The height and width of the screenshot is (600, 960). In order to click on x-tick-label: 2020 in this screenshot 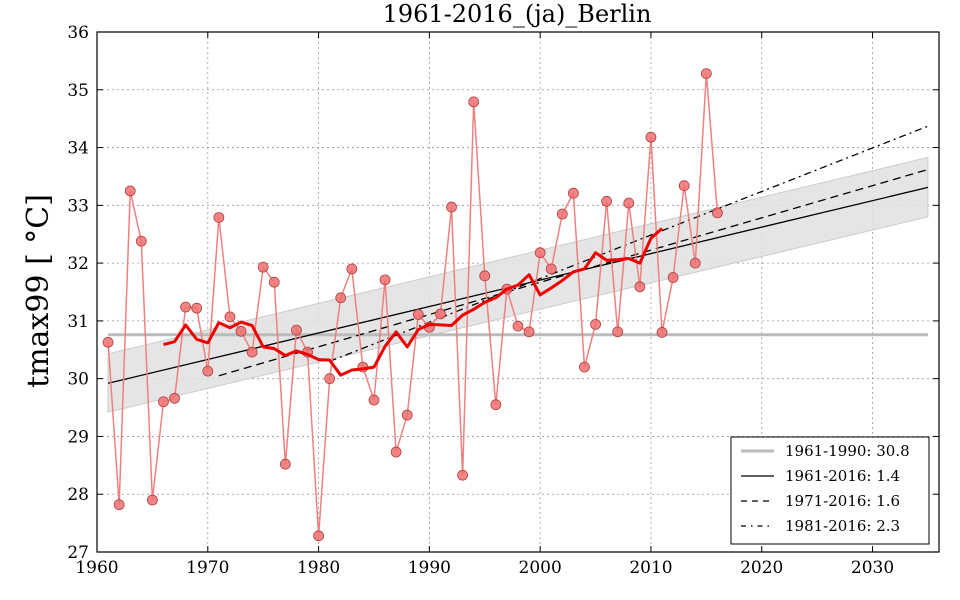, I will do `click(761, 568)`.